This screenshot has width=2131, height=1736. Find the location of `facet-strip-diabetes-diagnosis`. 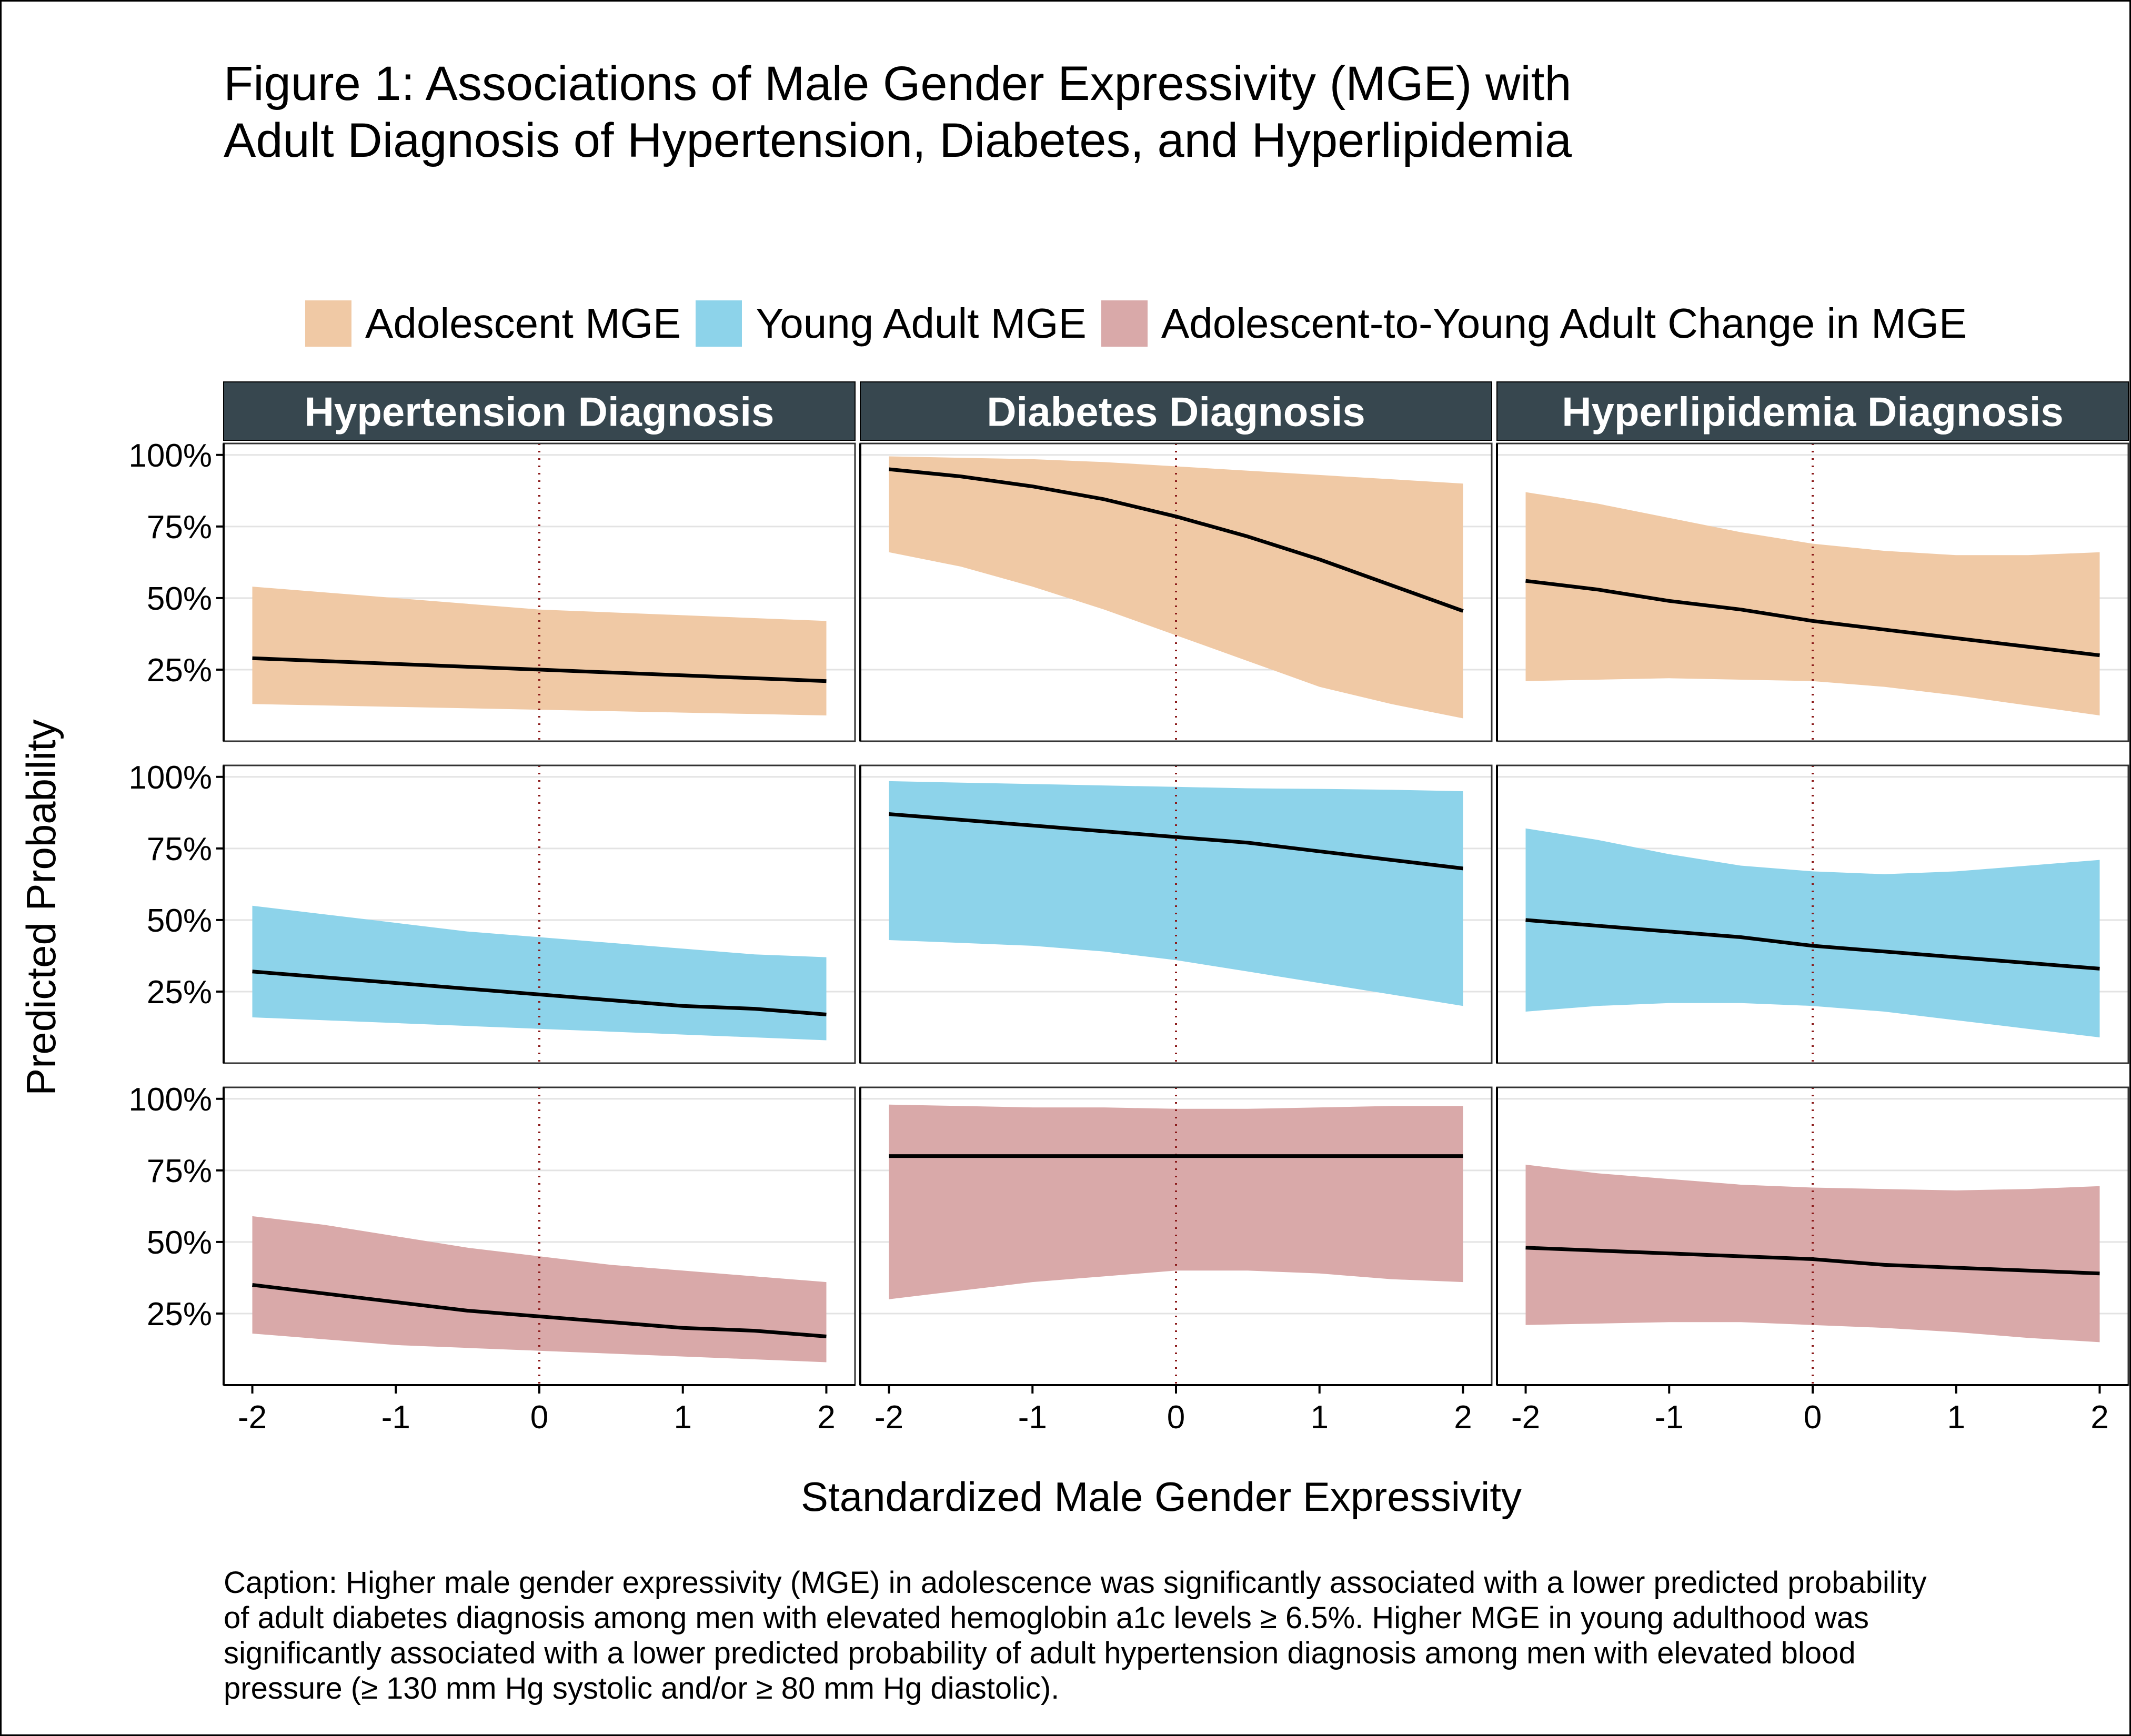

facet-strip-diabetes-diagnosis is located at coordinates (1176, 411).